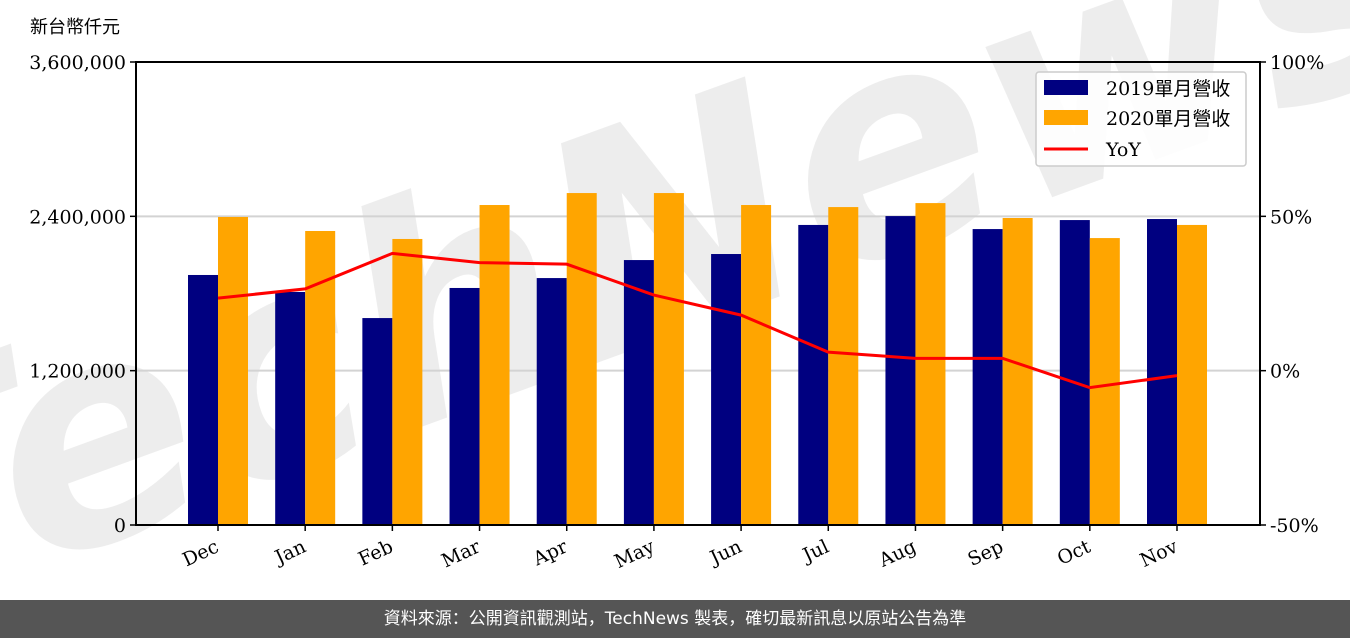 Image resolution: width=1350 pixels, height=638 pixels. What do you see at coordinates (120, 526) in the screenshot?
I see `svg-text: 0` at bounding box center [120, 526].